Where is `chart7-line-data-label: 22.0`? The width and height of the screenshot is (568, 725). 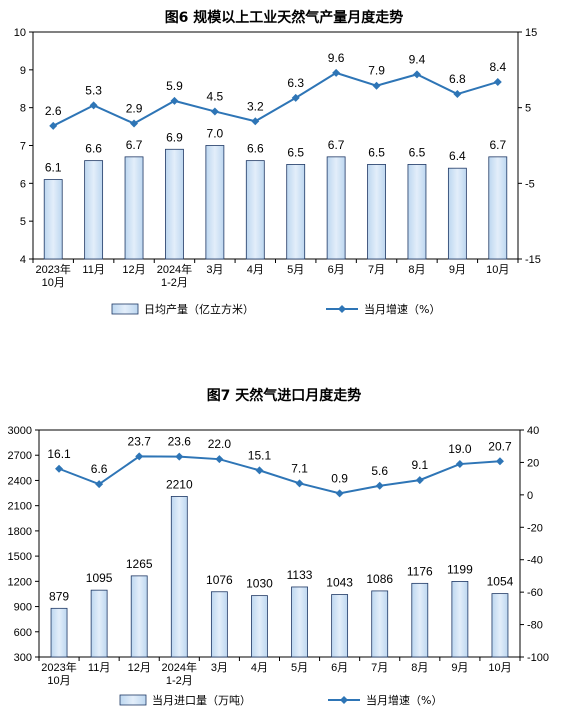
chart7-line-data-label: 22.0 is located at coordinates (220, 444).